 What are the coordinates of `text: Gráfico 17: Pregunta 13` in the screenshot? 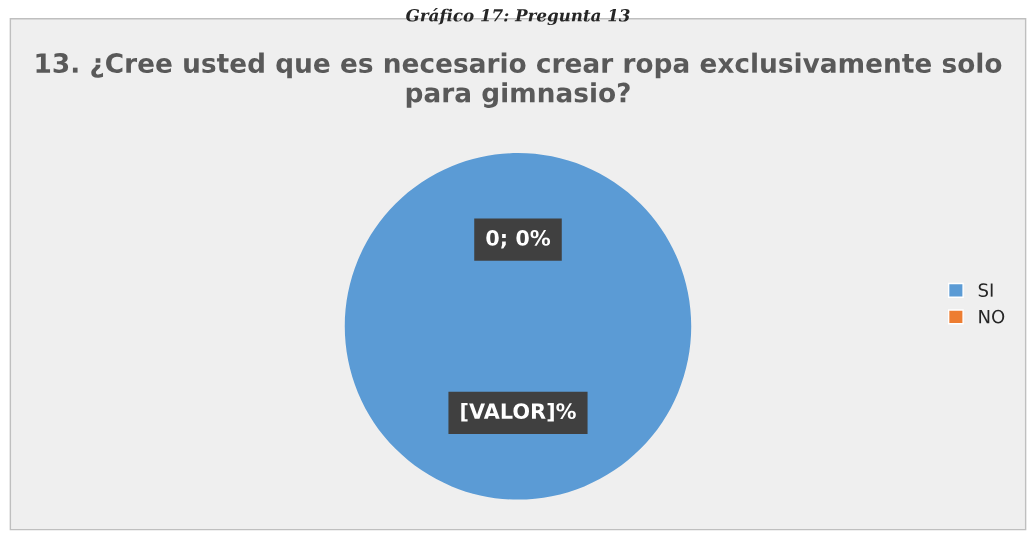 It's located at (518, 17).